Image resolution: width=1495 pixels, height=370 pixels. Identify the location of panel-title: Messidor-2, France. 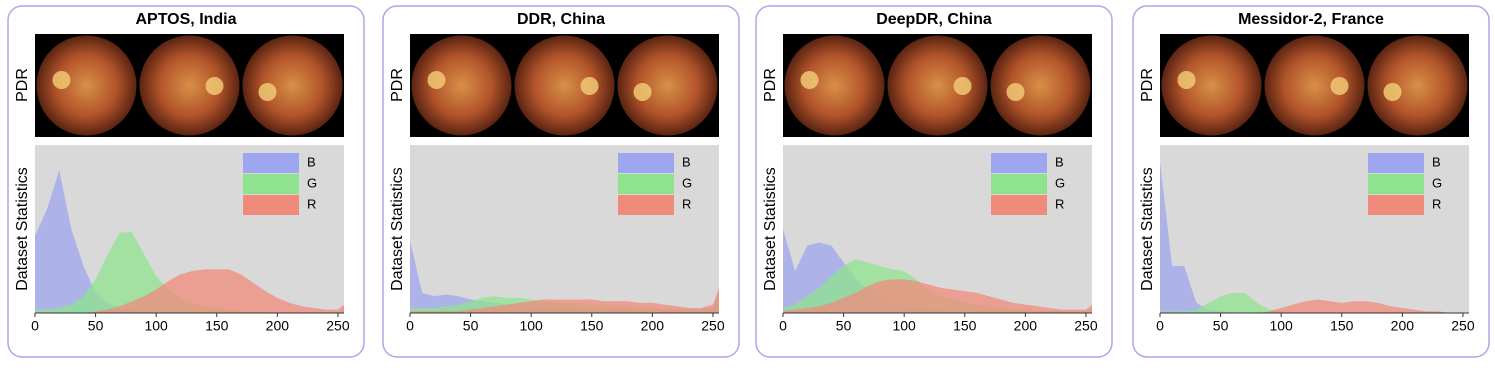
(1311, 19).